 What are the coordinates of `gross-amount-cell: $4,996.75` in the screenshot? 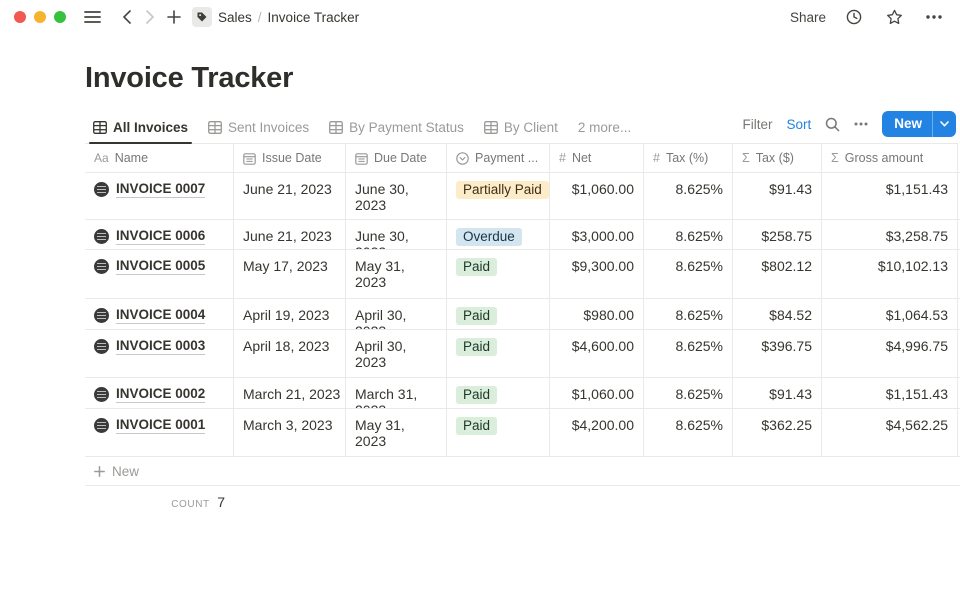 It's located at (890, 353).